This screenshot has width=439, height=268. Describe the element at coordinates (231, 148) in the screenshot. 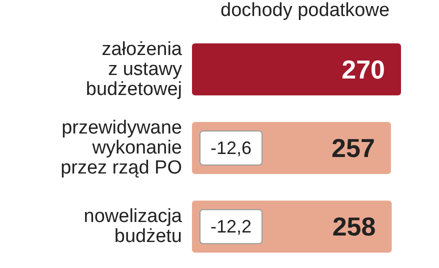

I see `annotation: -12,6` at that location.